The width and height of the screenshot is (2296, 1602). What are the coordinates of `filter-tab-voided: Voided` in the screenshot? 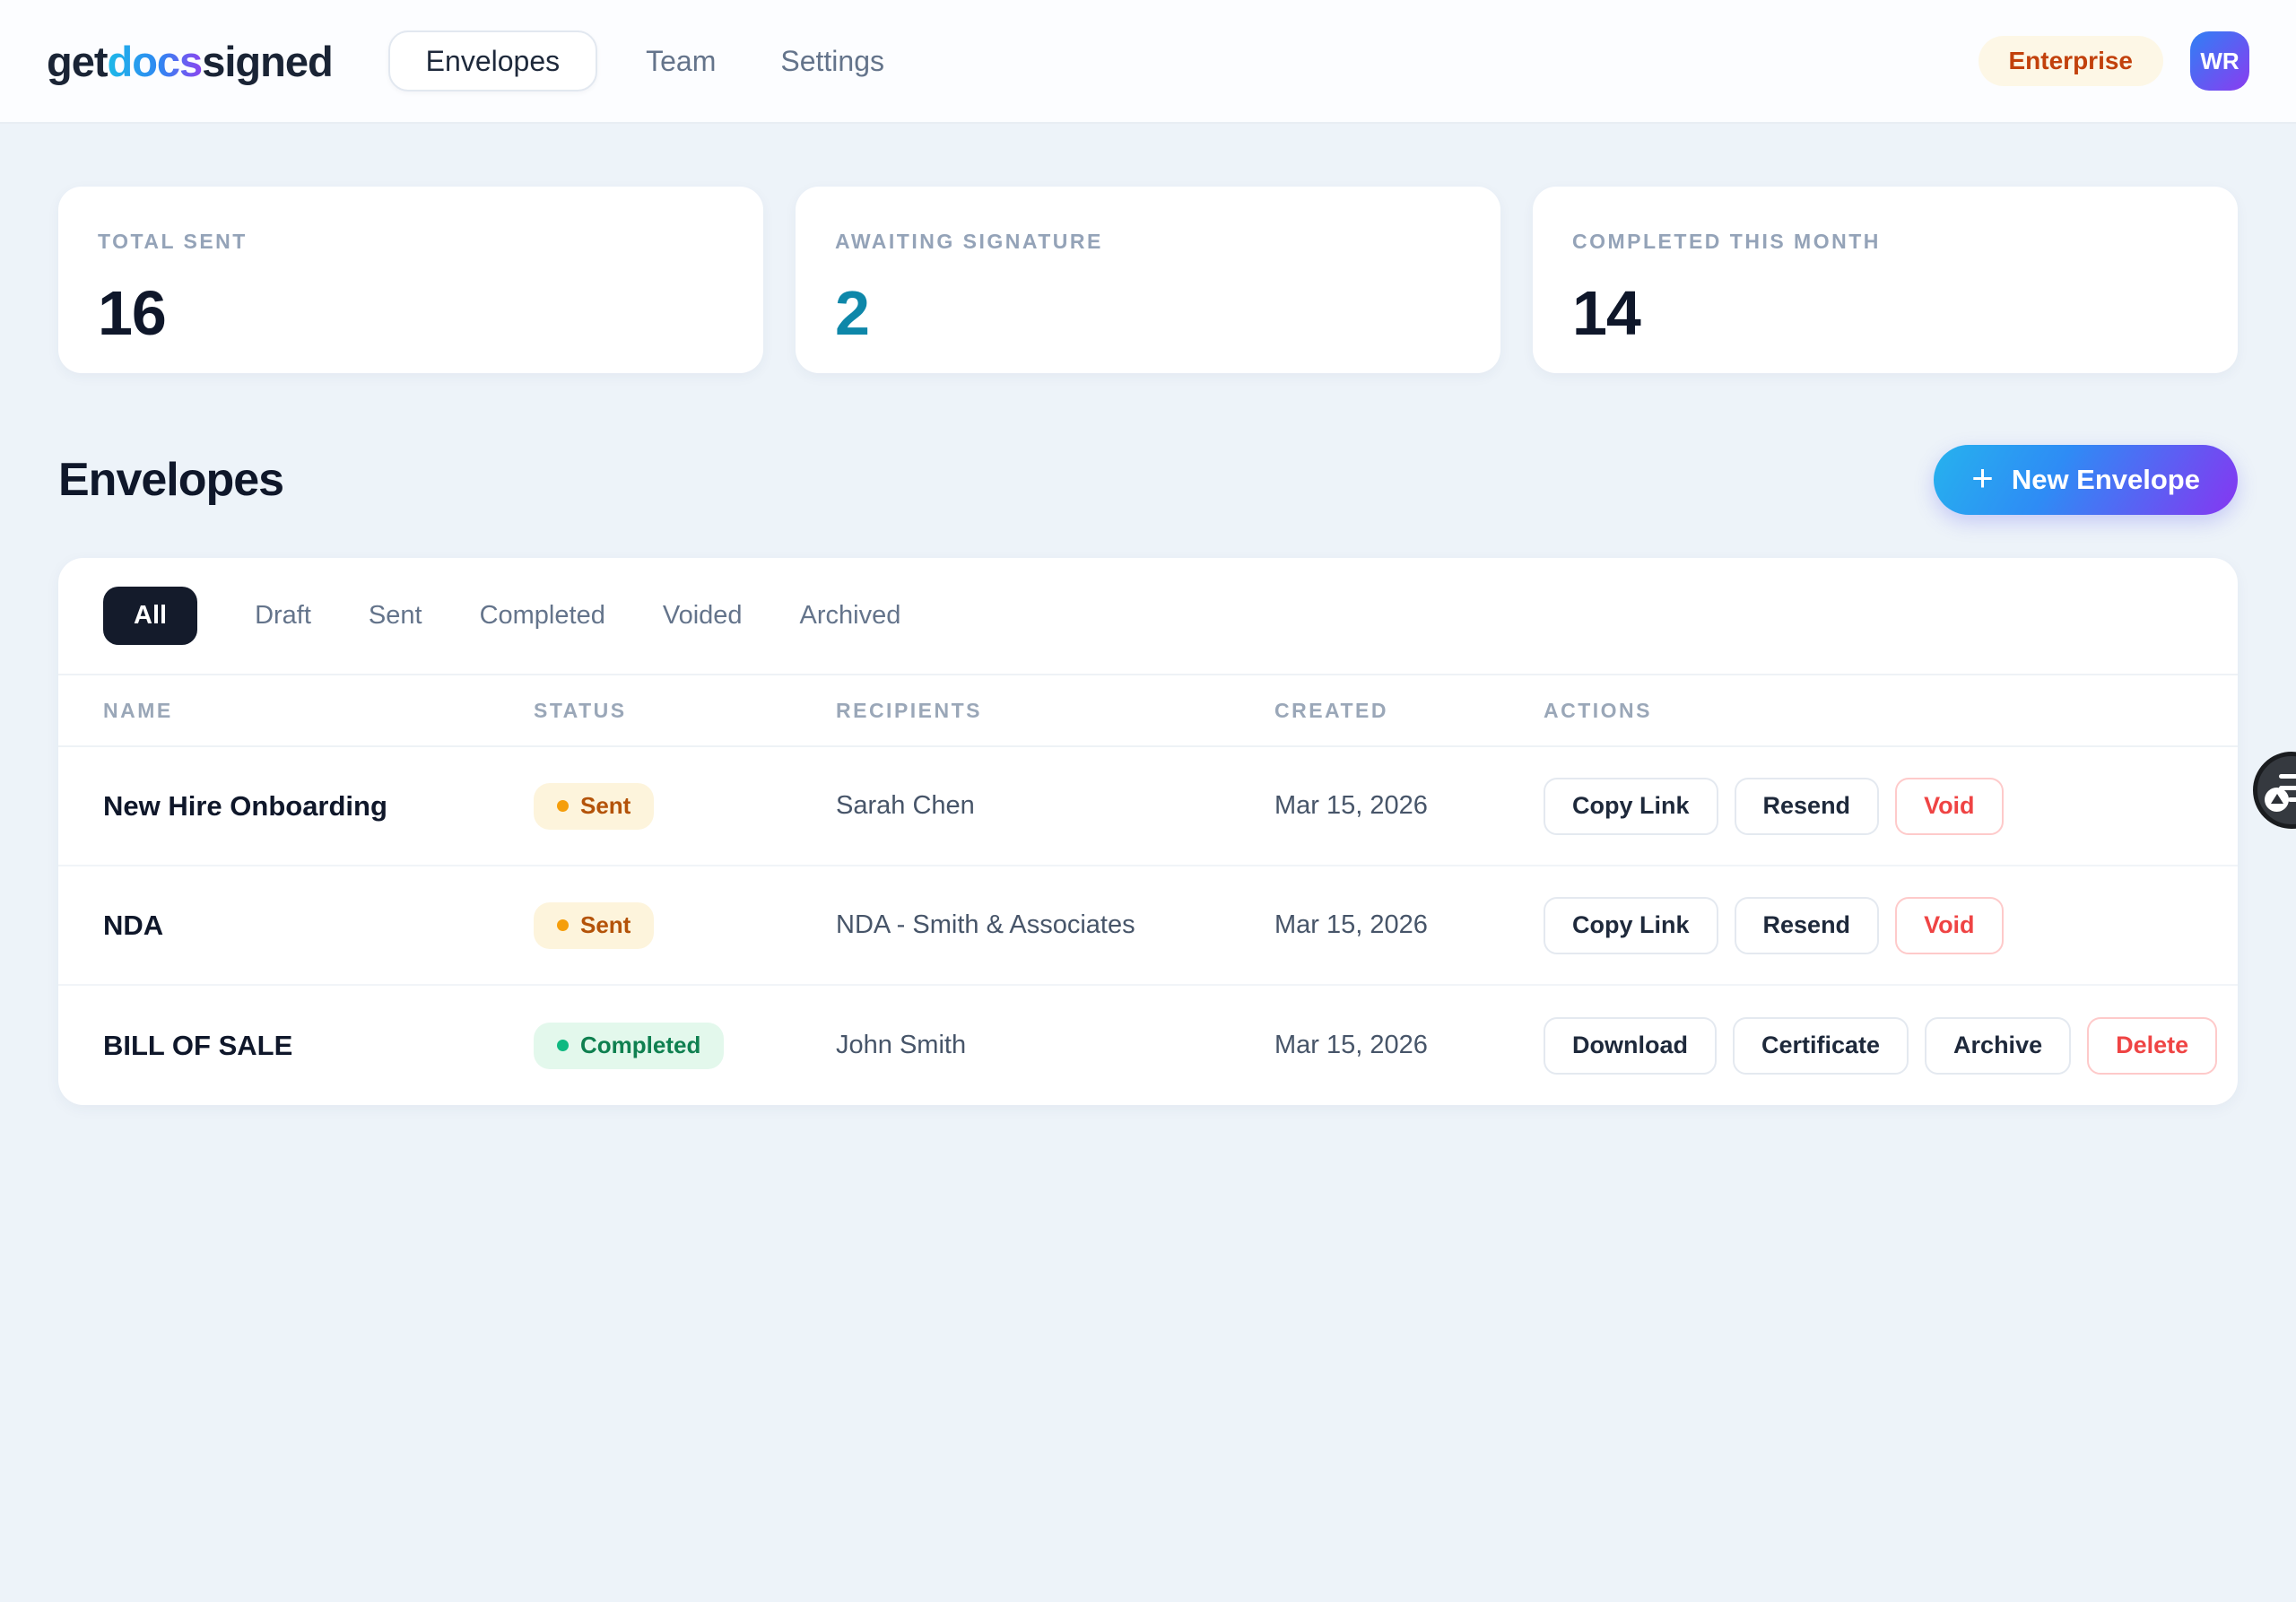 It's located at (702, 615).